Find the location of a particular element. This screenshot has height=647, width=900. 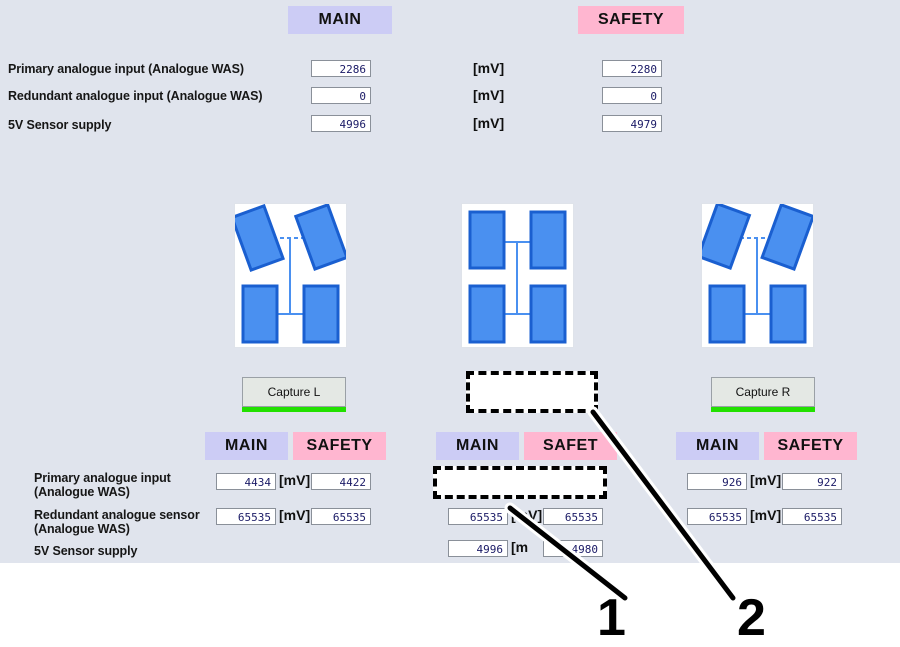

group-right-primary-unit: [mV] is located at coordinates (766, 480).